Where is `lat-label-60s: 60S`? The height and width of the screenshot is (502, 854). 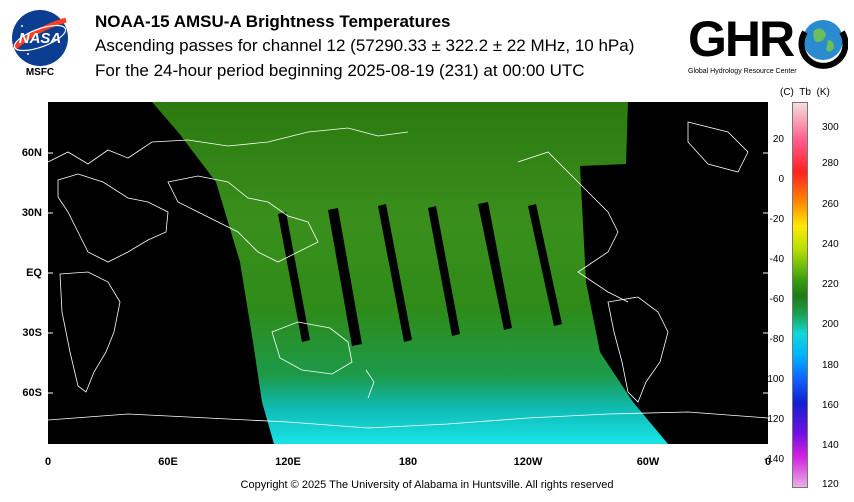
lat-label-60s: 60S is located at coordinates (32, 393).